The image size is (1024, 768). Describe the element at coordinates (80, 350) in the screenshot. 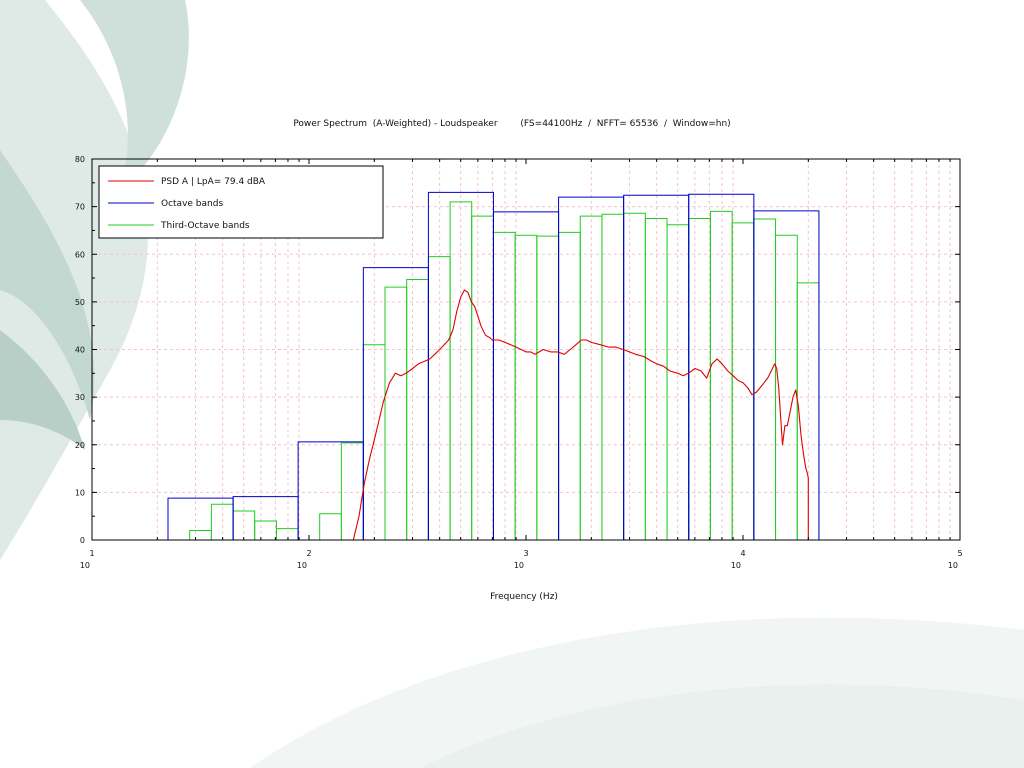

I see `y-tick-label: 40` at that location.